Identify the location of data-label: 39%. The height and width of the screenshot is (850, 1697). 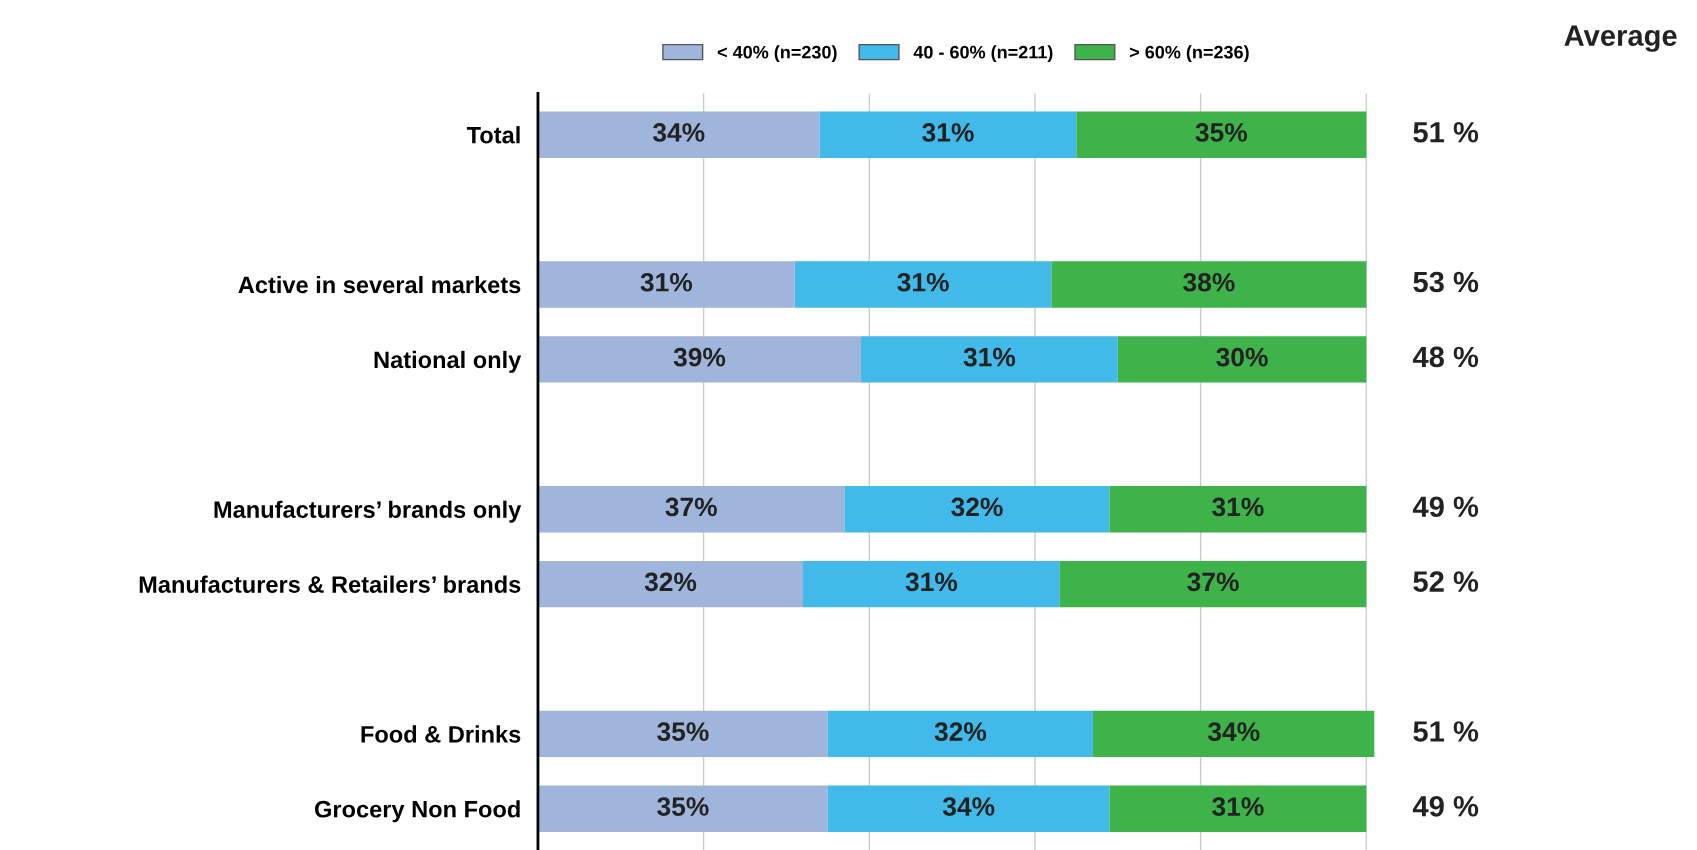
(699, 357).